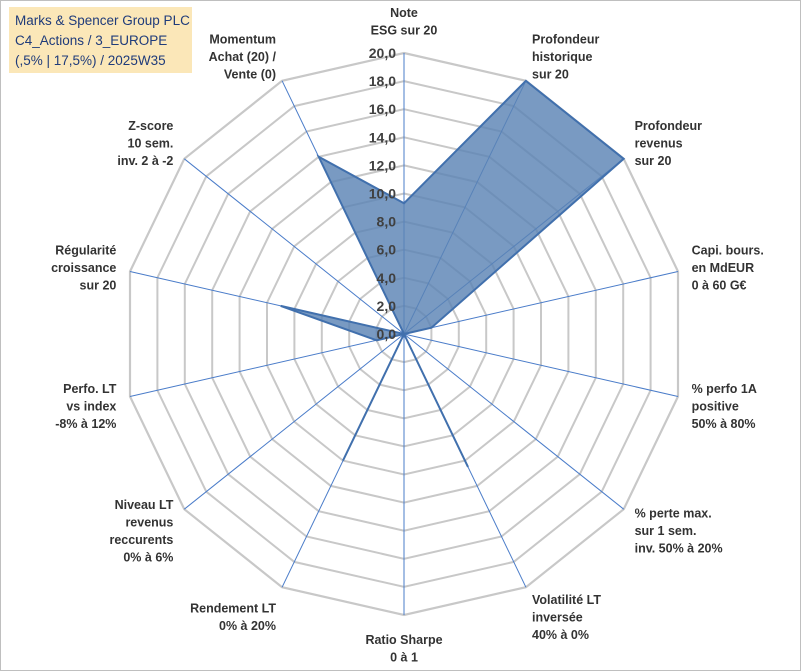 Image resolution: width=801 pixels, height=672 pixels. I want to click on axis-label-line: reccurents, so click(141, 540).